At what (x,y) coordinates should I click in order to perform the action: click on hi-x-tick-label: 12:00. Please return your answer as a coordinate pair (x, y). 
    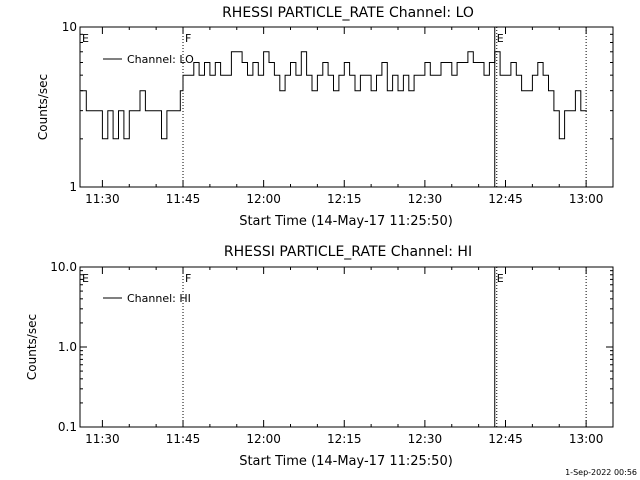
    Looking at the image, I should click on (263, 439).